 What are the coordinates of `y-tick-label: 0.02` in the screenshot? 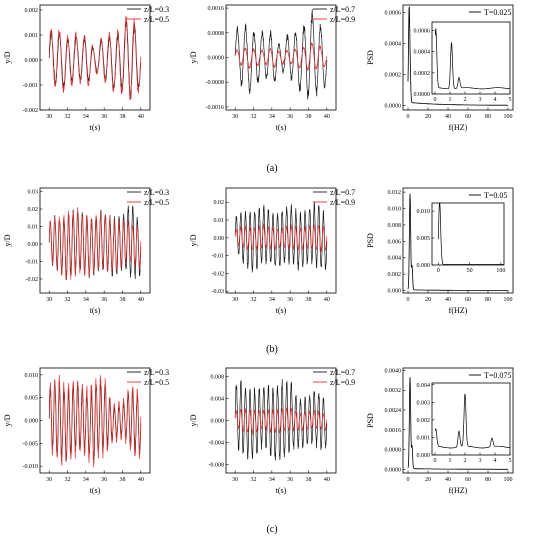 It's located at (219, 203).